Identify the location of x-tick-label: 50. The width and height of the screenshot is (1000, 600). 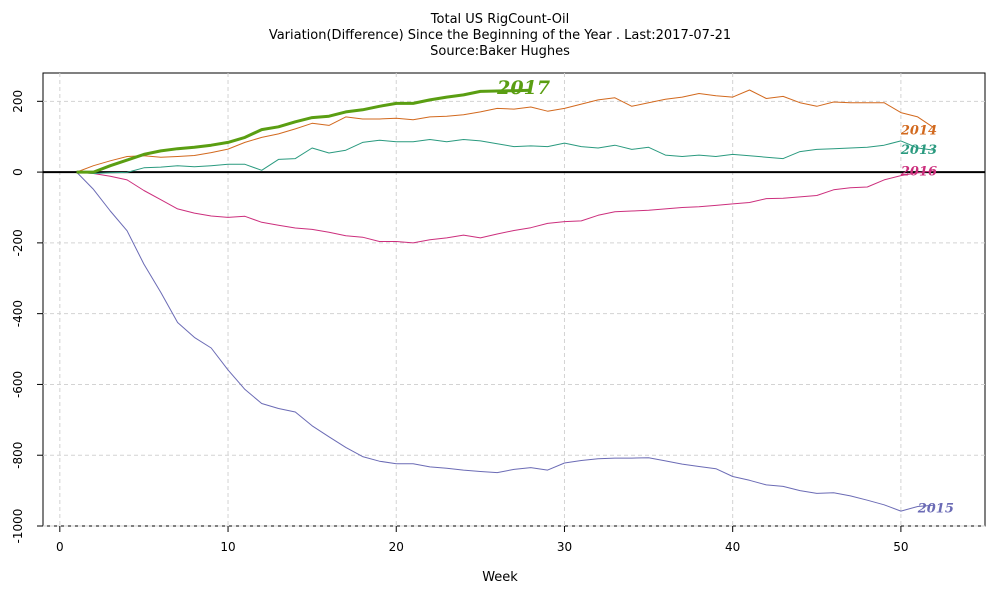
(900, 547).